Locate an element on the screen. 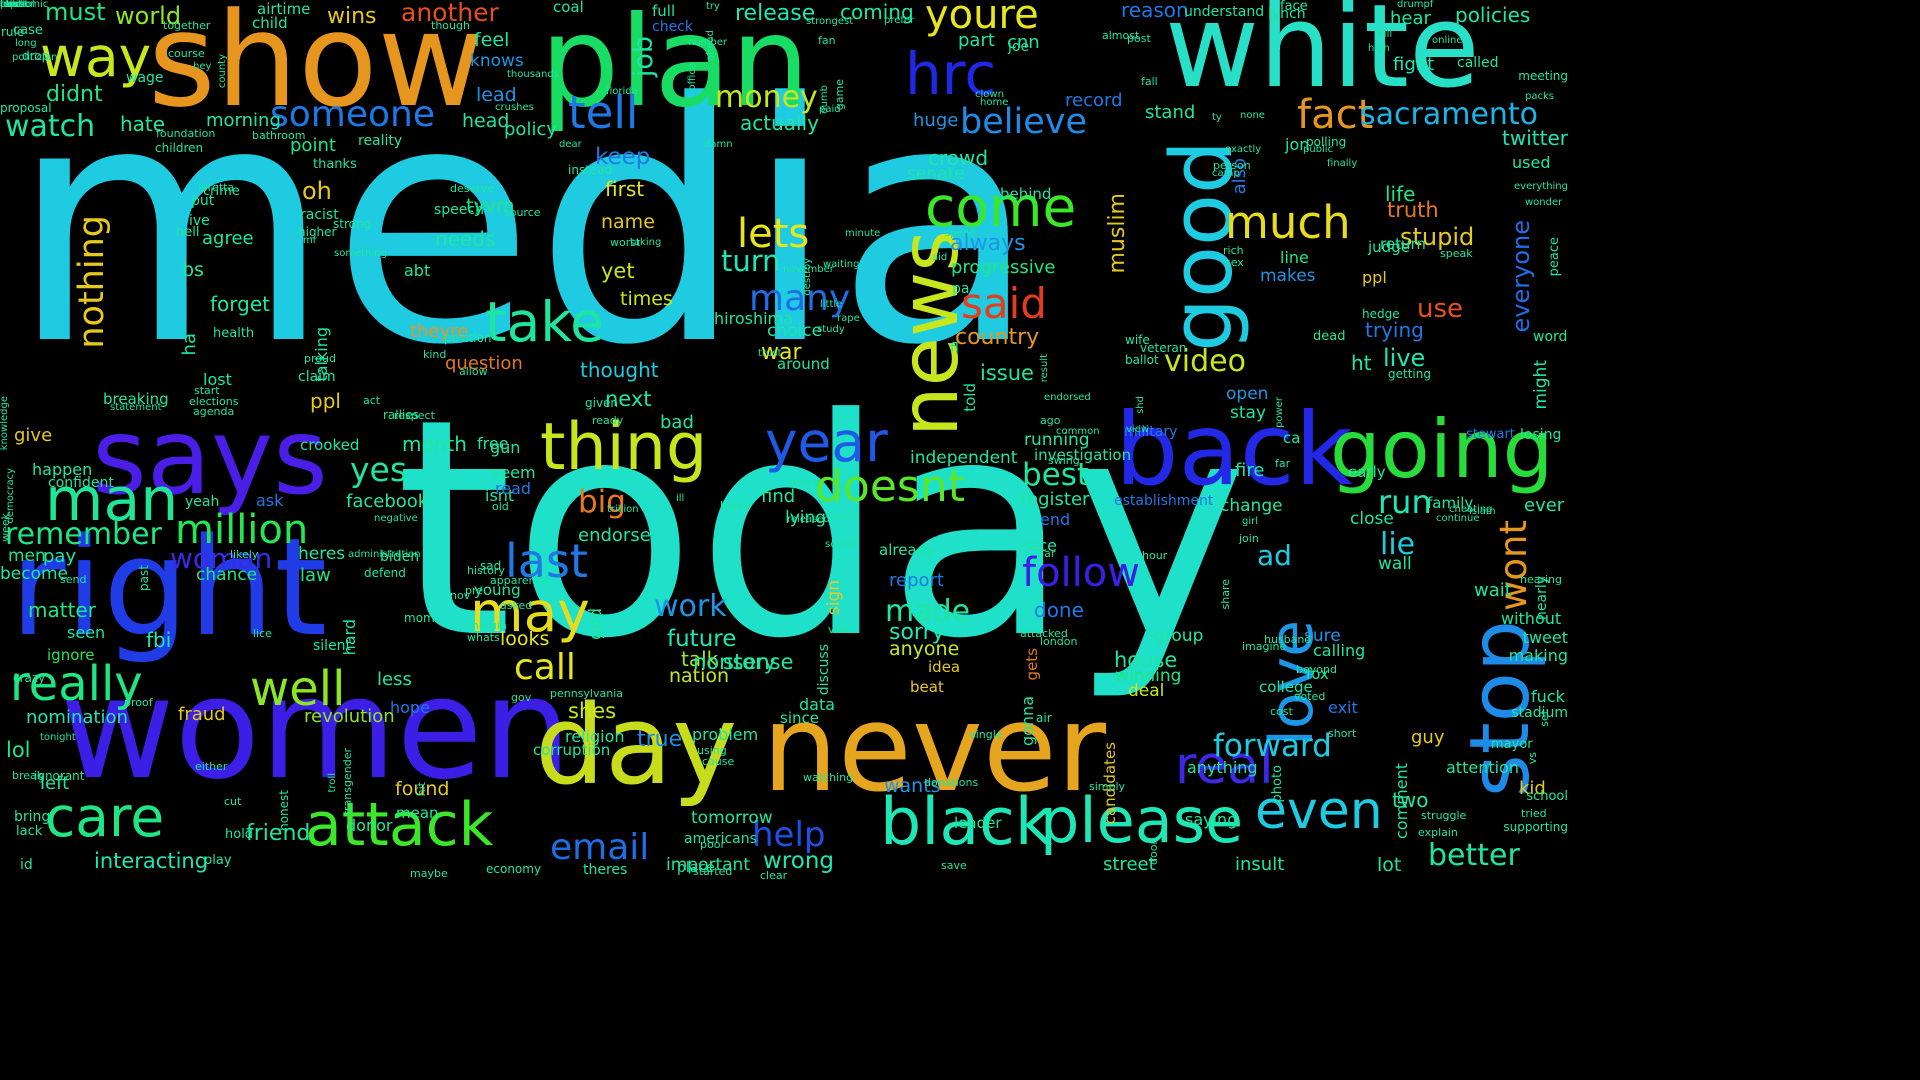 The image size is (1920, 1080). word-run: run is located at coordinates (1405, 502).